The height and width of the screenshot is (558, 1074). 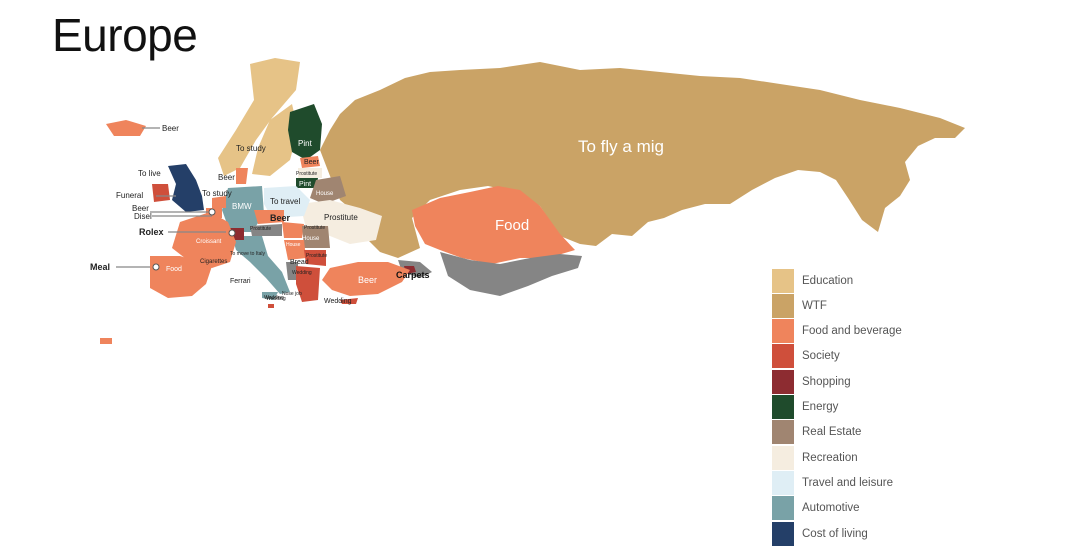 What do you see at coordinates (129, 195) in the screenshot?
I see `label-ireland: Funeral` at bounding box center [129, 195].